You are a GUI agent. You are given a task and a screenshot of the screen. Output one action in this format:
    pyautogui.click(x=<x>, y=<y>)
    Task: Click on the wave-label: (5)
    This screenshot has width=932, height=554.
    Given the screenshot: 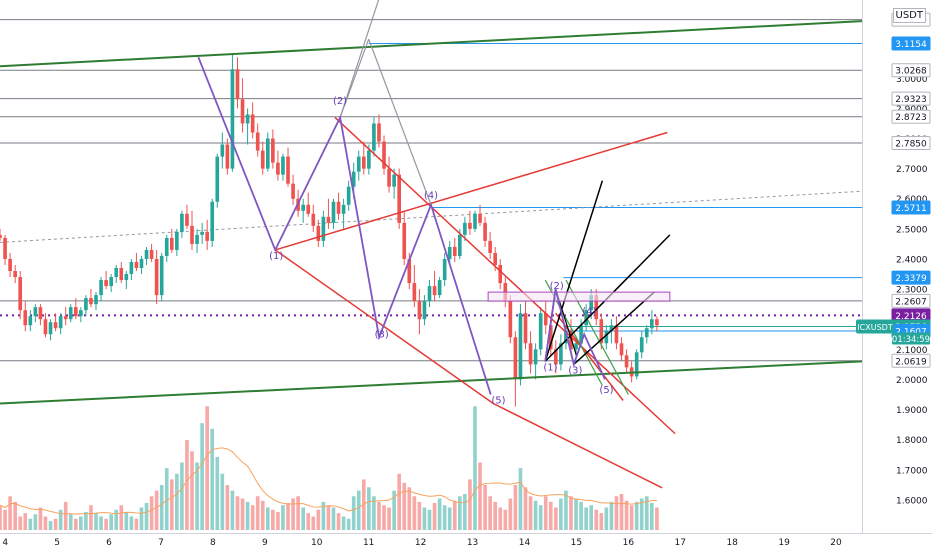 What is the action you would take?
    pyautogui.click(x=498, y=401)
    